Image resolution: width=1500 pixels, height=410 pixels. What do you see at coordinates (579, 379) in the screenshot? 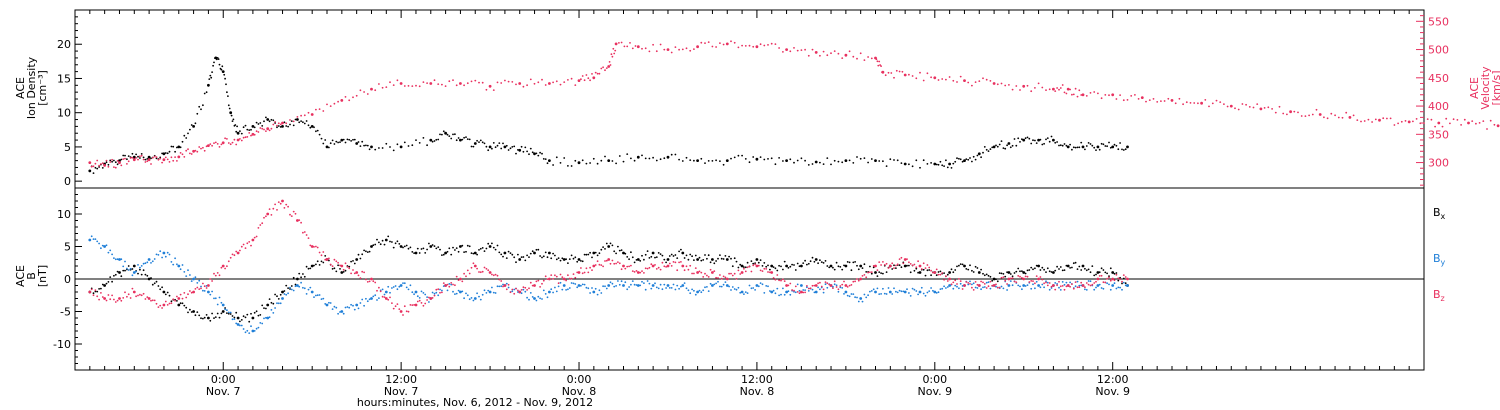
I see `x-tick-label-time: 0:00` at bounding box center [579, 379].